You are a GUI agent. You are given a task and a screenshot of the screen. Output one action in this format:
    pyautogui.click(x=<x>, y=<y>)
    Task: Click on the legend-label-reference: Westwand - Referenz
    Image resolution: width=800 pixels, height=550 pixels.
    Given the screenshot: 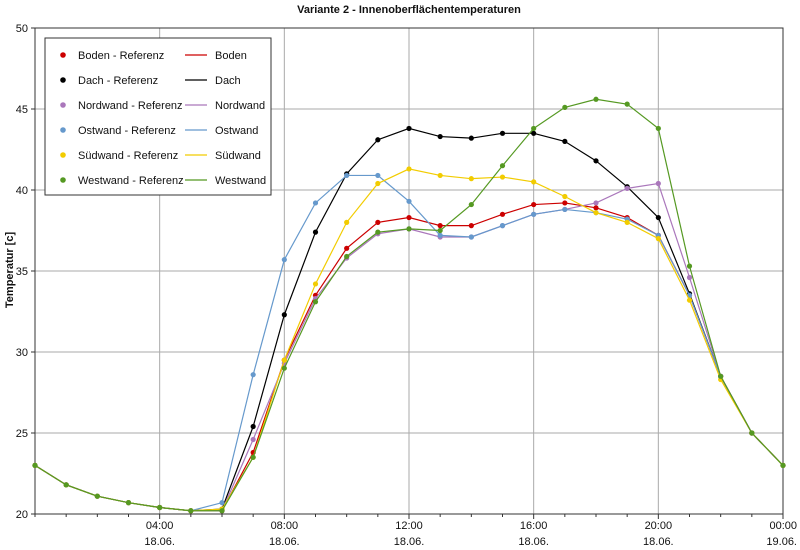 What is the action you would take?
    pyautogui.click(x=131, y=181)
    